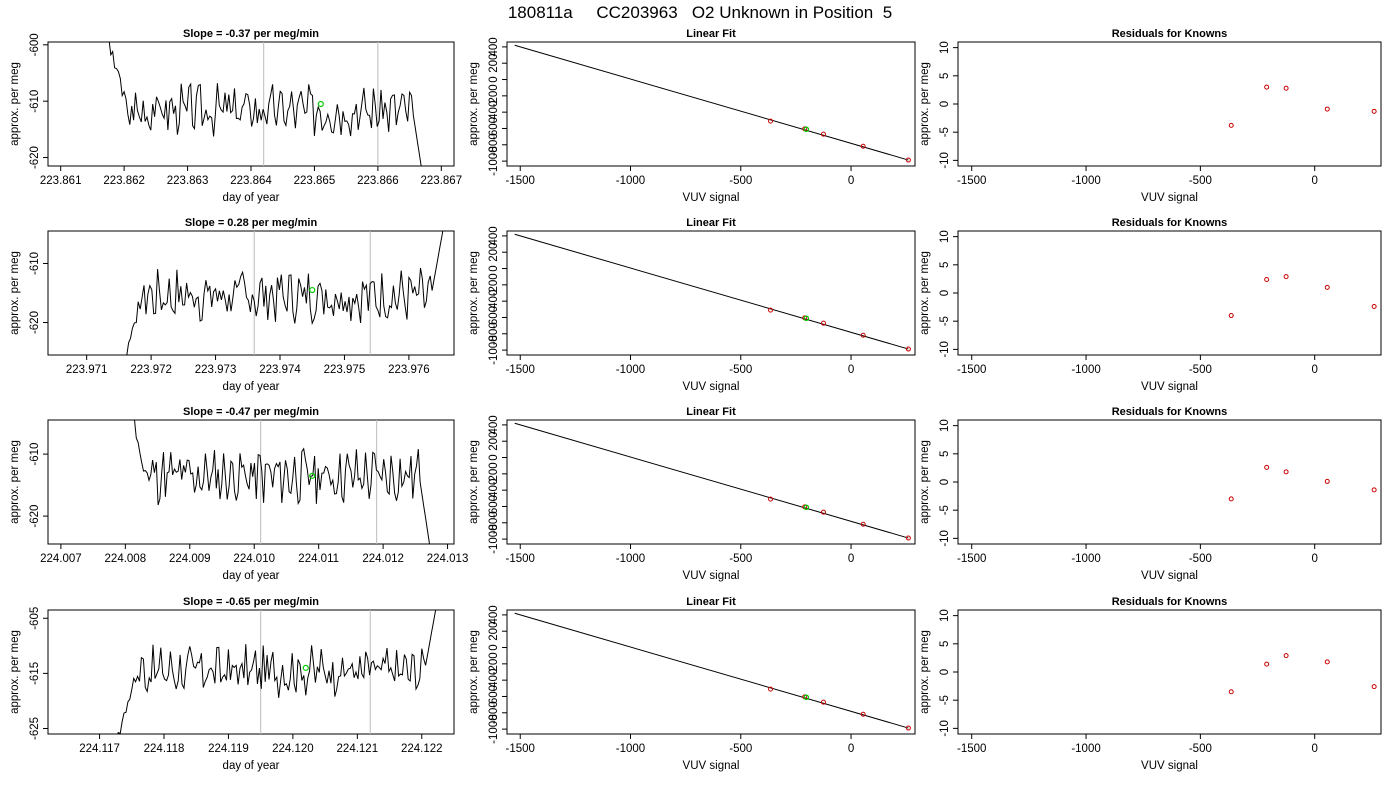 This screenshot has width=1400, height=800. I want to click on x-tick-label: 223.867, so click(442, 181).